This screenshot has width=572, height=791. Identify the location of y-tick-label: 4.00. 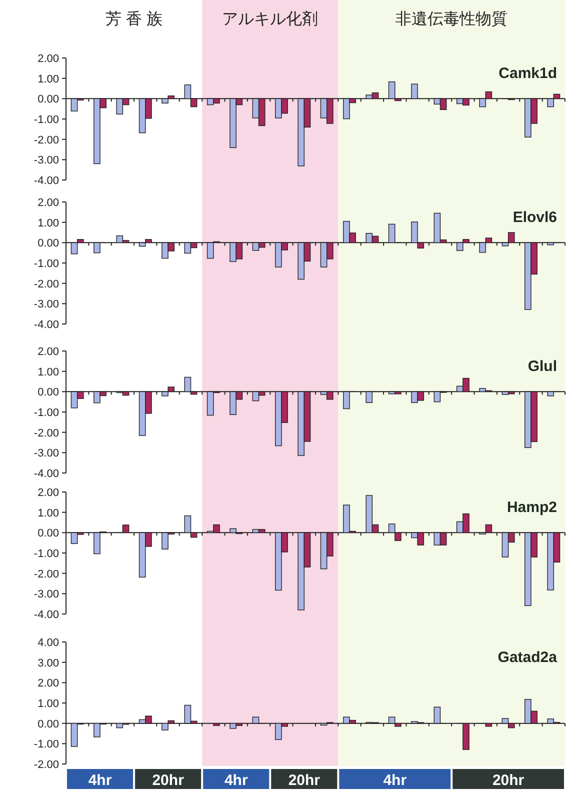
(48, 643).